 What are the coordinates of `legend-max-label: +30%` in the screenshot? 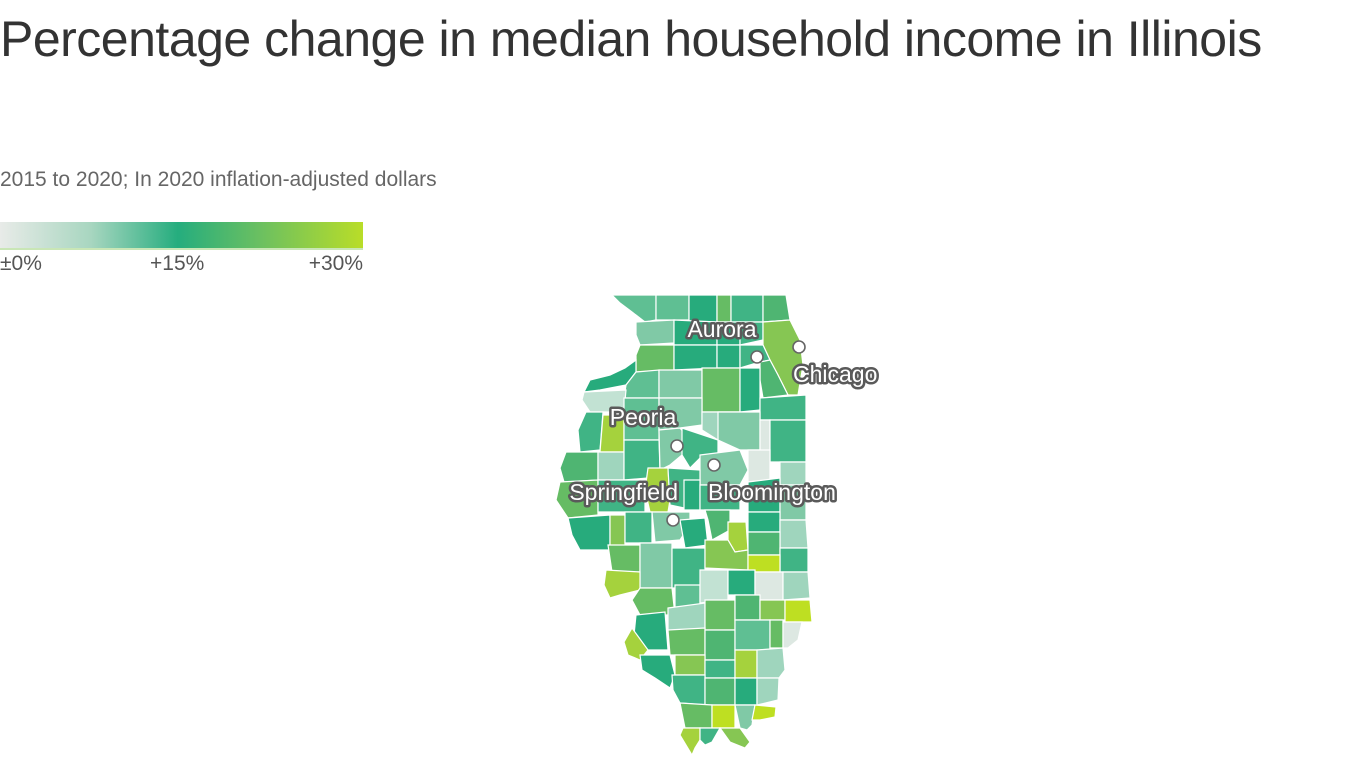 It's located at (335, 263).